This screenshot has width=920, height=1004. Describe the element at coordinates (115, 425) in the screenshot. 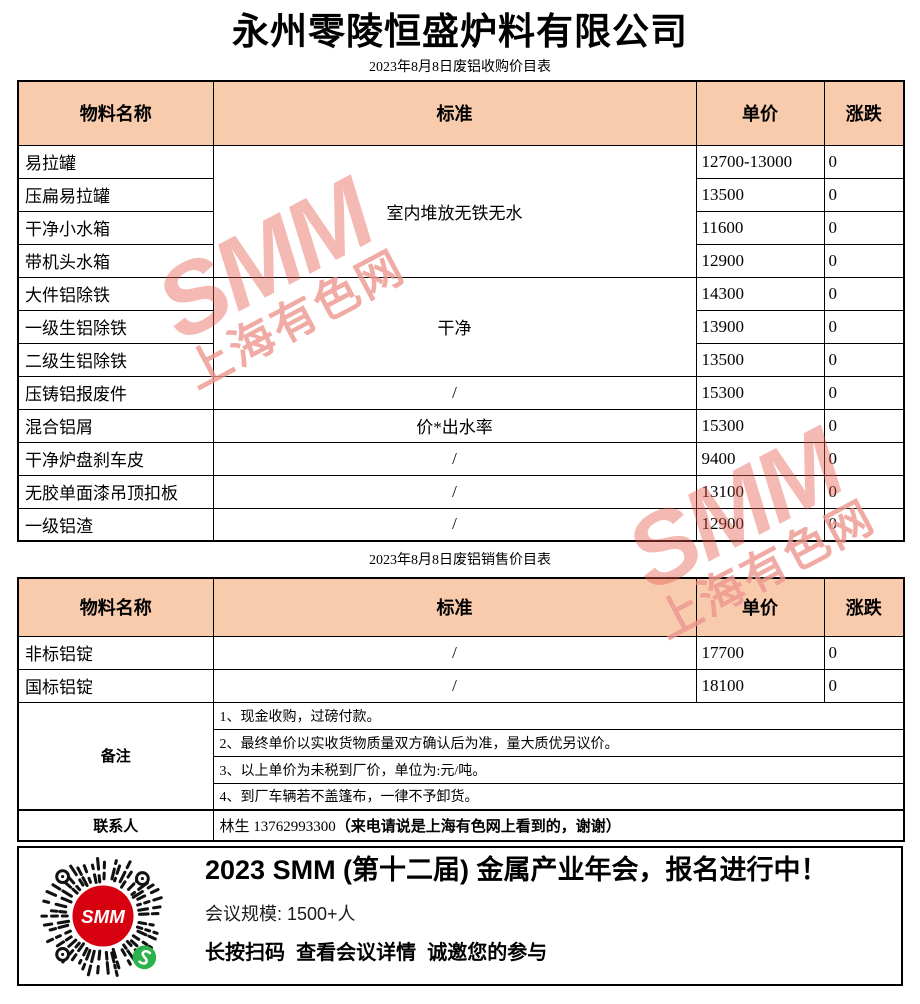

I see `material-cell: 混合铝屑` at that location.